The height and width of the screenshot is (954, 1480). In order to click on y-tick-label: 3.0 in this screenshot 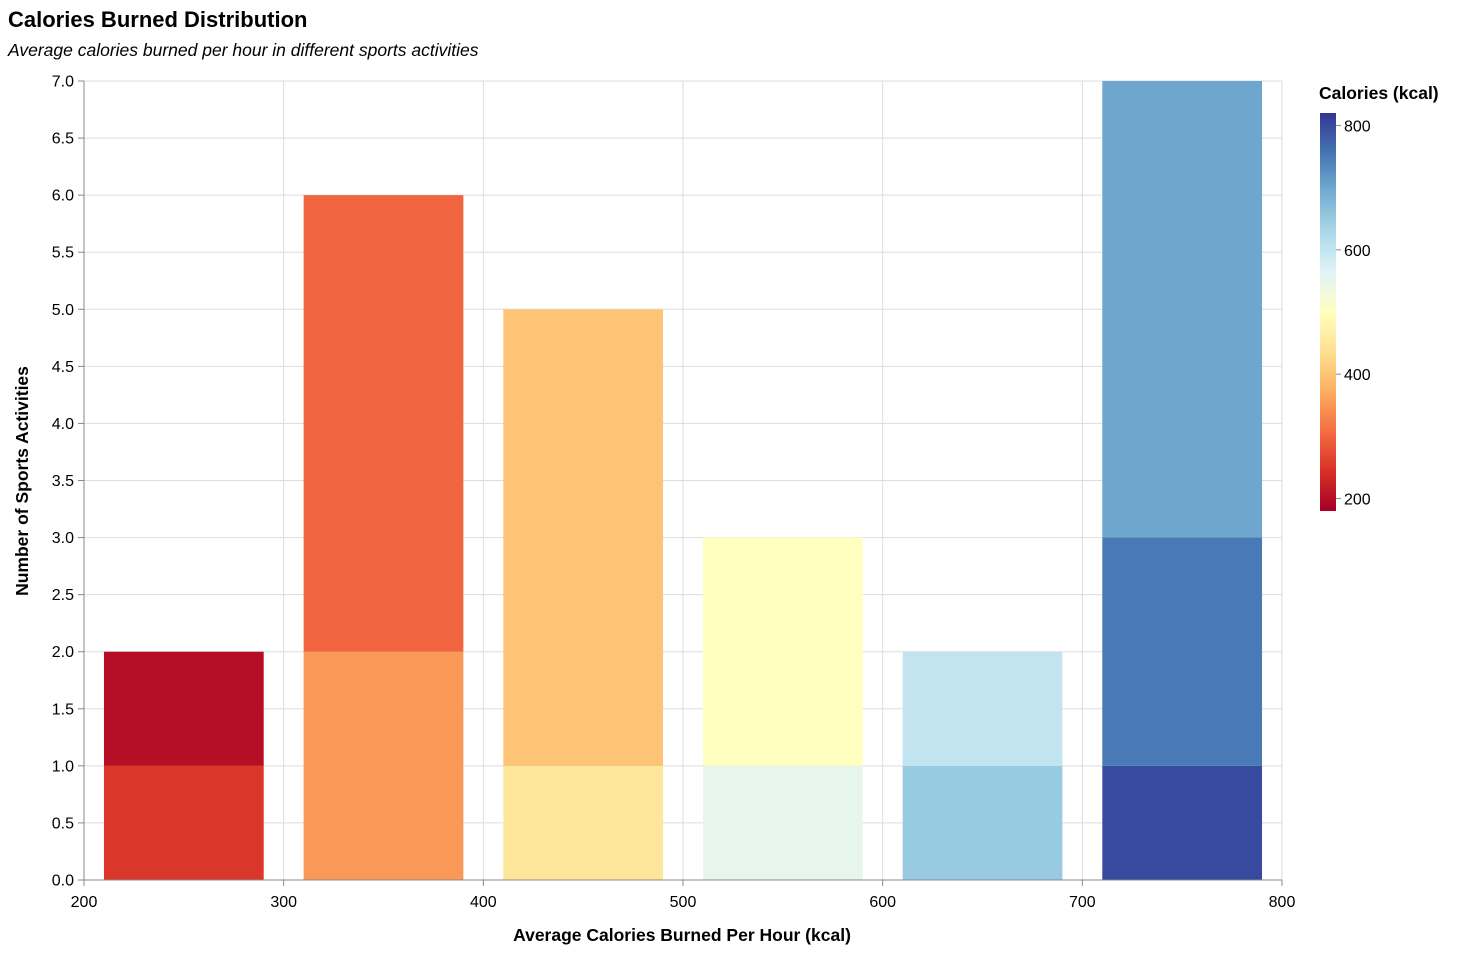, I will do `click(63, 538)`.